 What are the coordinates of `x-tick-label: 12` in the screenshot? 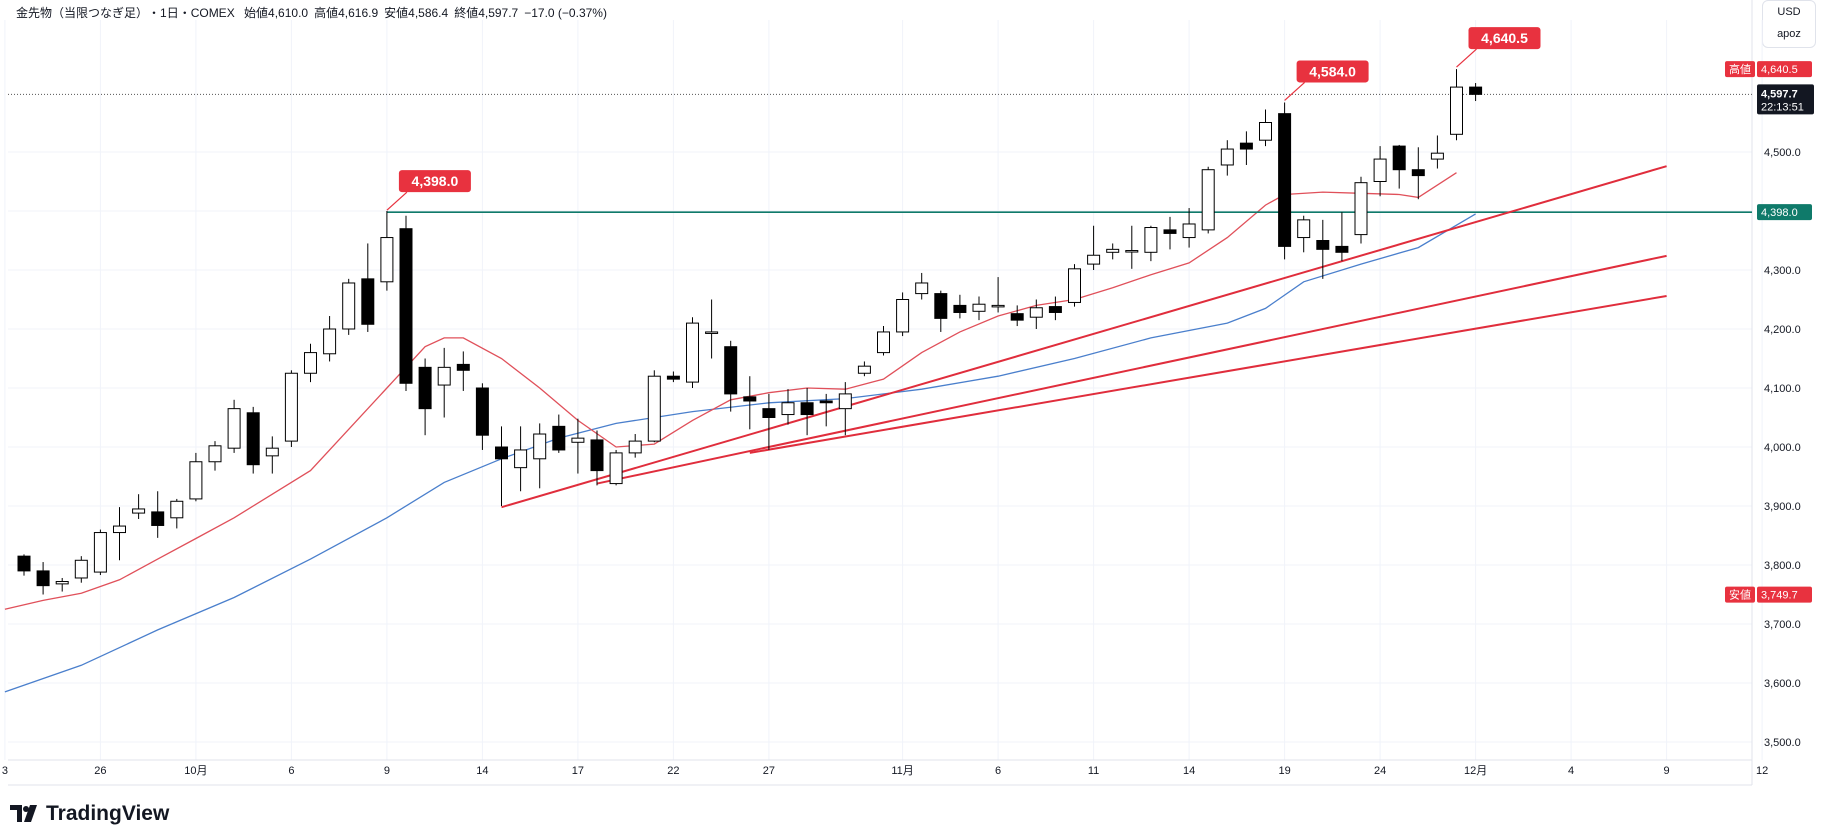 It's located at (1762, 771).